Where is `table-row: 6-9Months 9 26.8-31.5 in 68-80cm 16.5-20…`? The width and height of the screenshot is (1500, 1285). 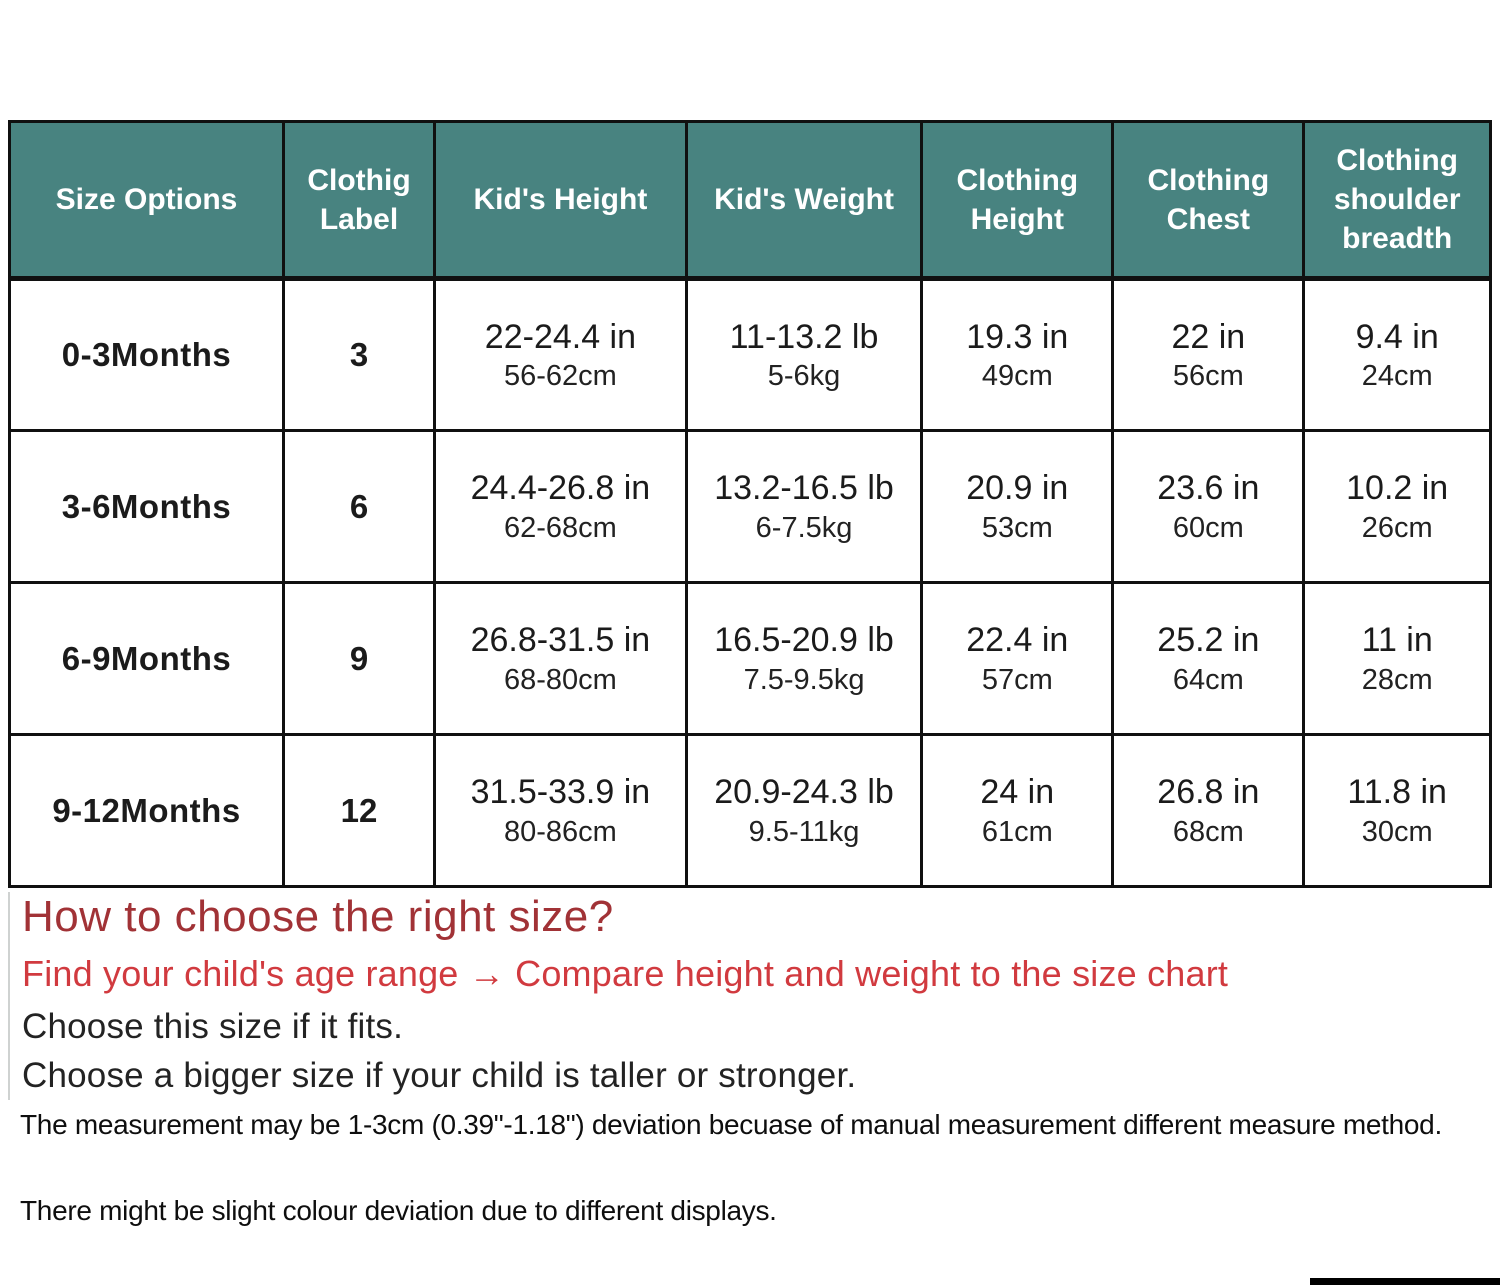 table-row: 6-9Months 9 26.8-31.5 in 68-80cm 16.5-20… is located at coordinates (750, 658).